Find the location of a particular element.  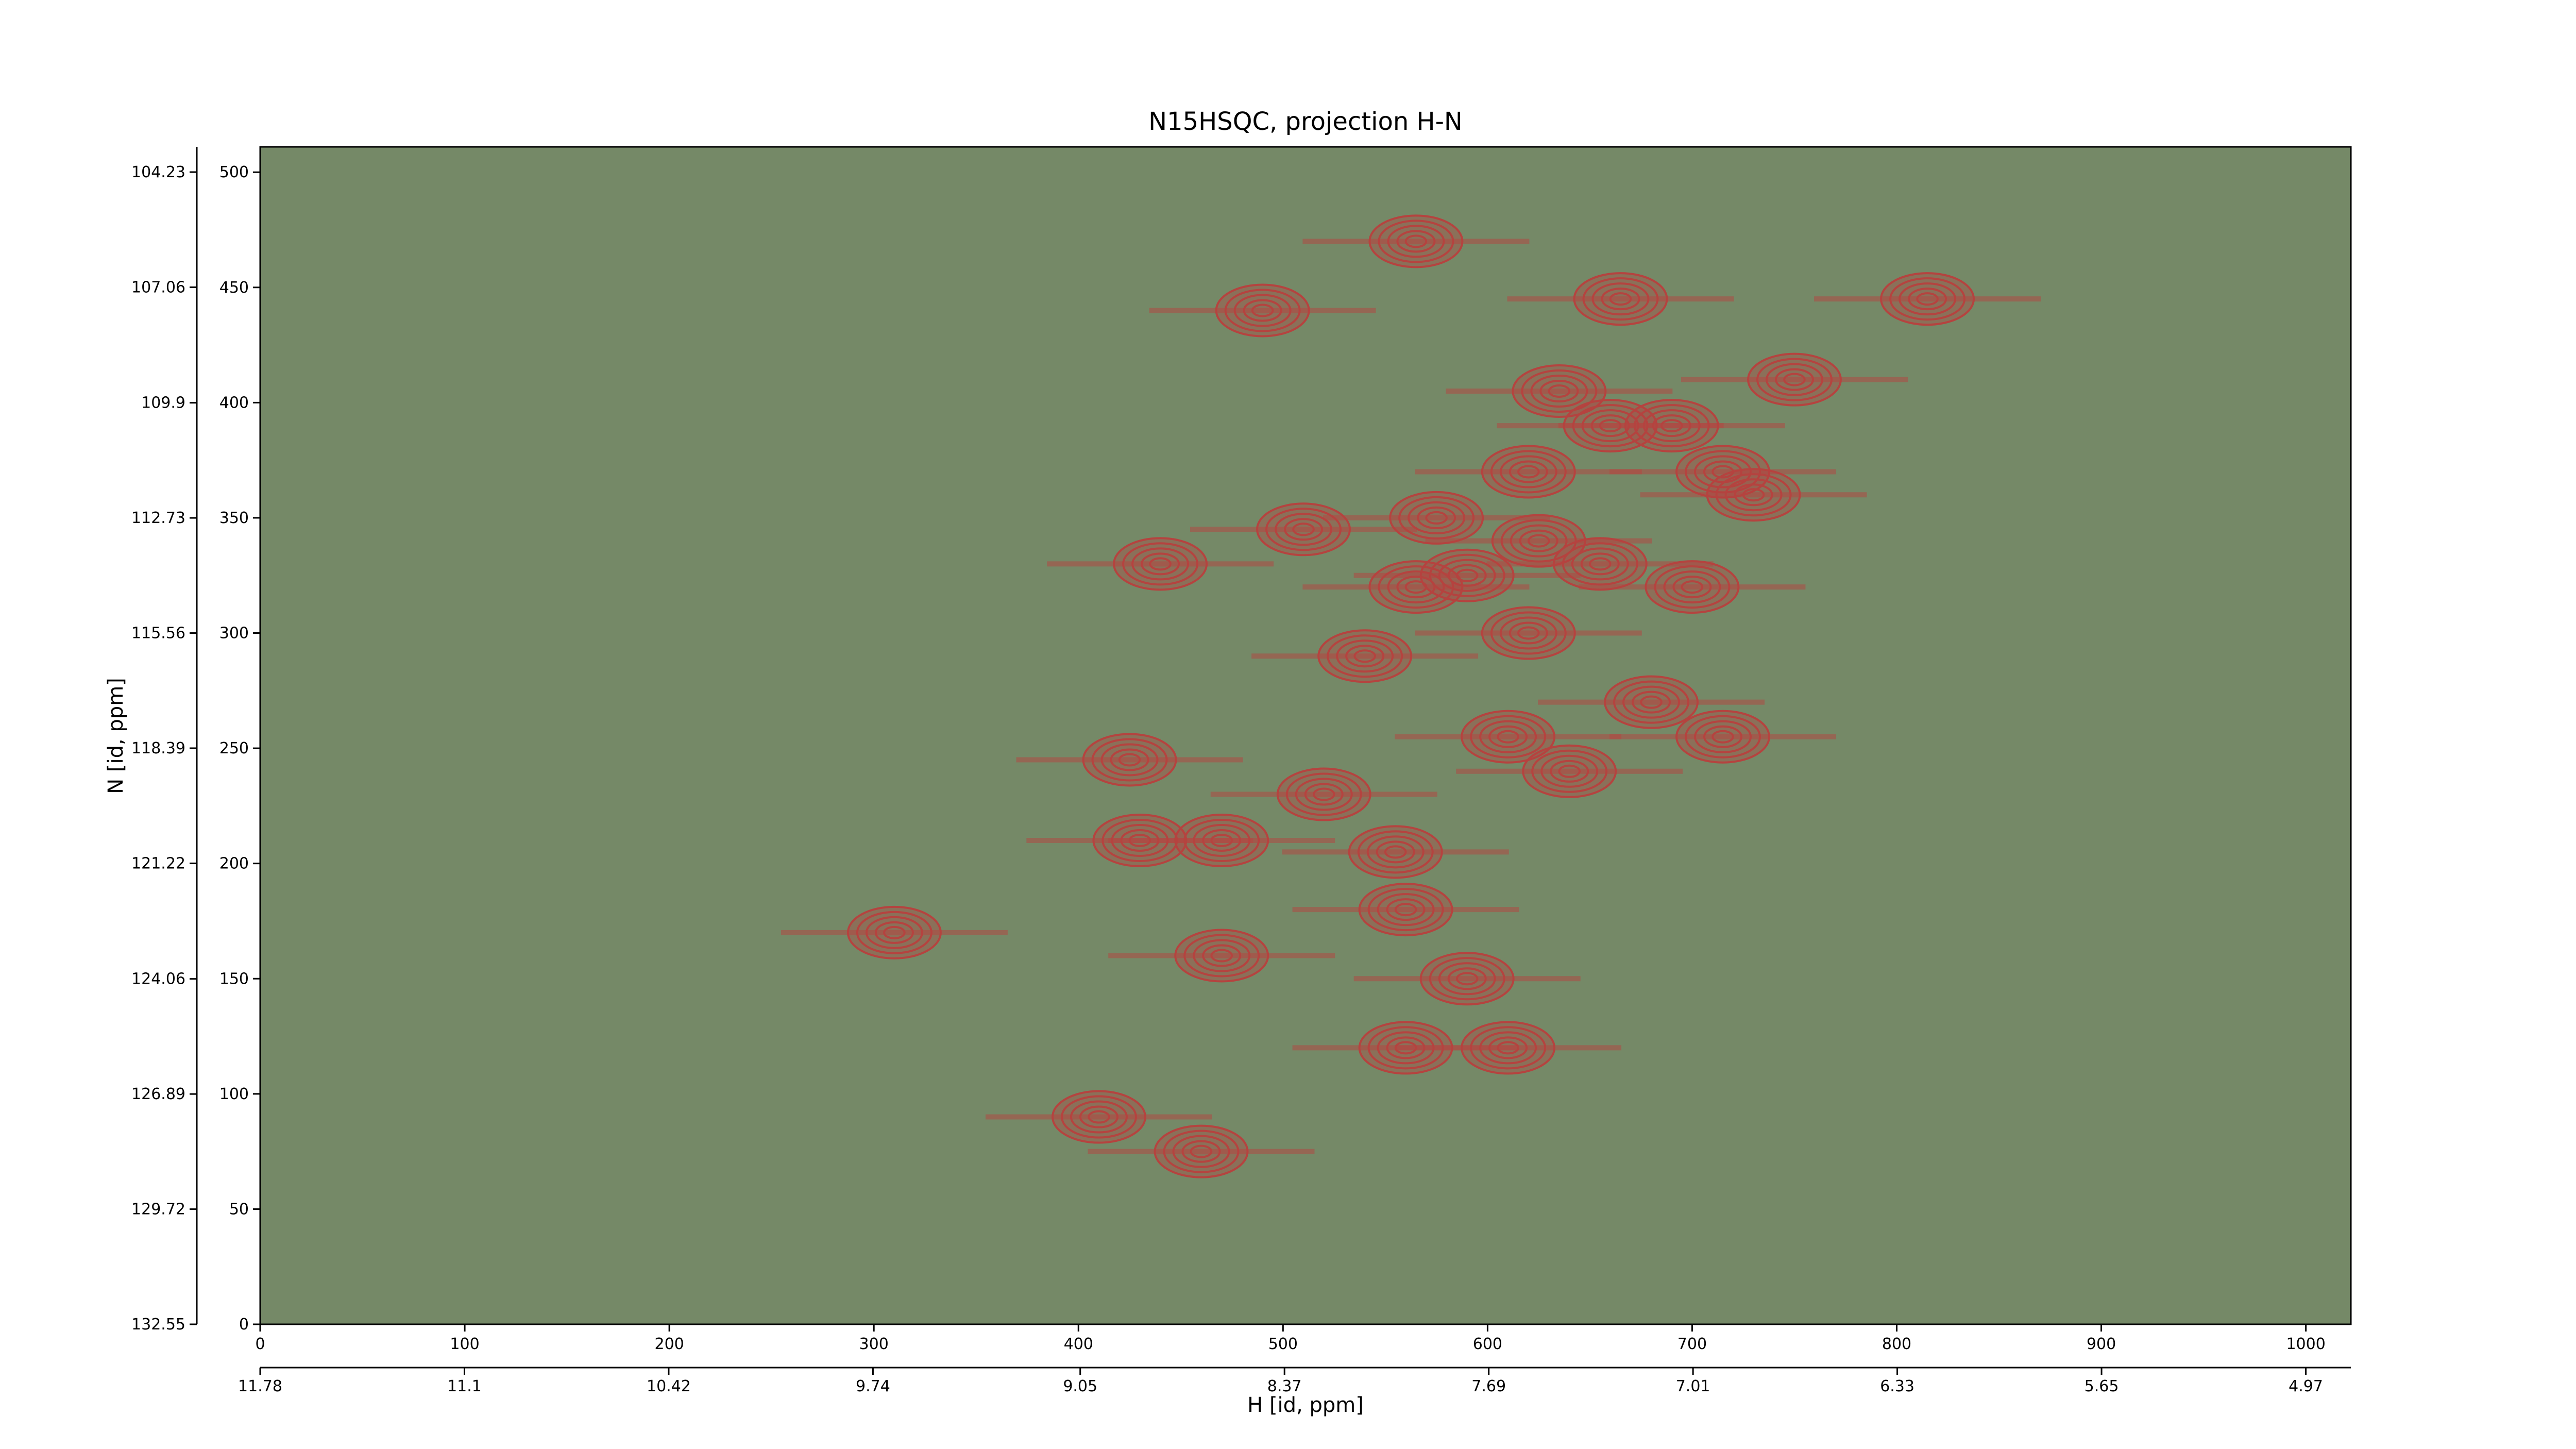

chart-title: N15HSQC, projection H-N is located at coordinates (1305, 121).